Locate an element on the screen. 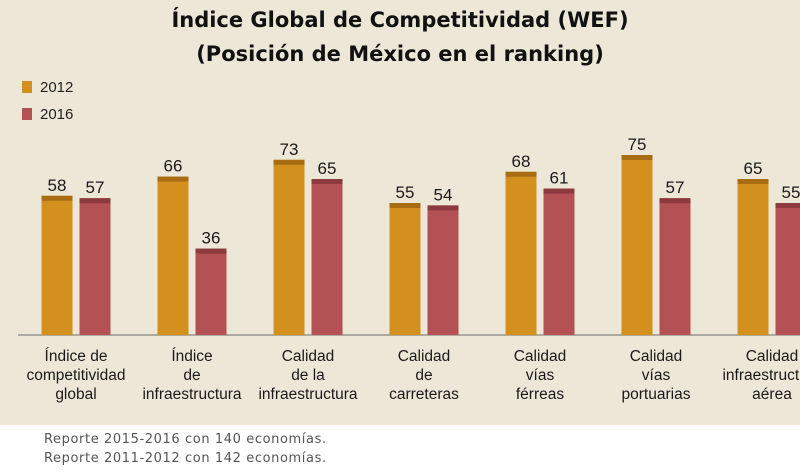 The height and width of the screenshot is (473, 800). category-label-3: Calidad de carreteras is located at coordinates (424, 375).